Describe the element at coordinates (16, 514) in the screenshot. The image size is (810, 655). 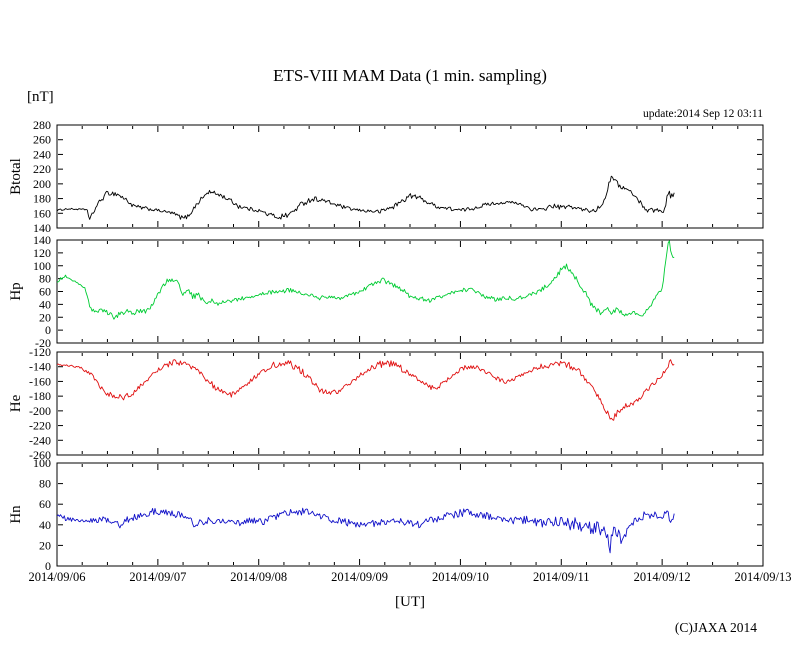
I see `panel-ylabel-hn: Hn` at that location.